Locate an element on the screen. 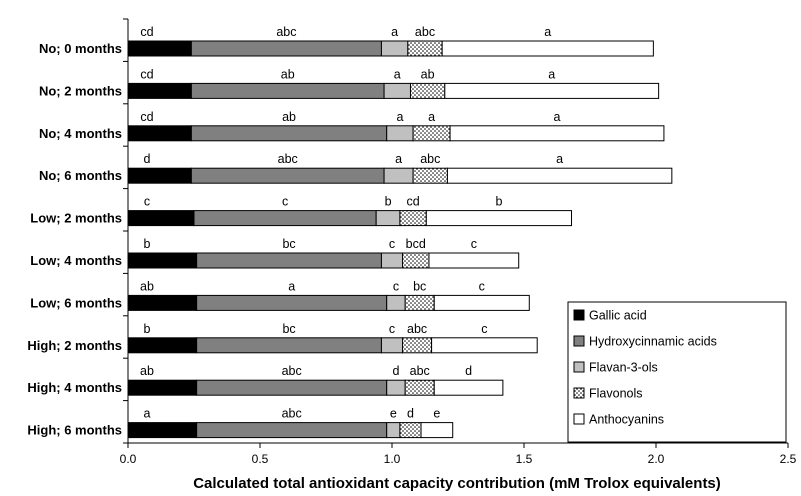 The width and height of the screenshot is (801, 496). legend-label: Anthocyanins is located at coordinates (626, 420).